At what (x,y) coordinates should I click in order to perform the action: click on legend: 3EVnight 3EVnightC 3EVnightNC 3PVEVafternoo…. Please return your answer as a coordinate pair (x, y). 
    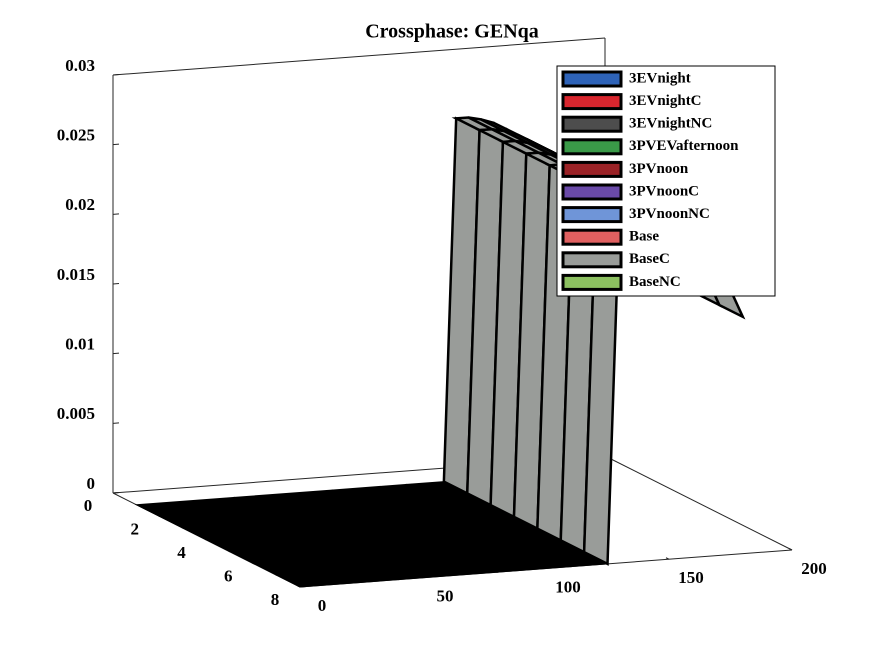
    Looking at the image, I should click on (666, 181).